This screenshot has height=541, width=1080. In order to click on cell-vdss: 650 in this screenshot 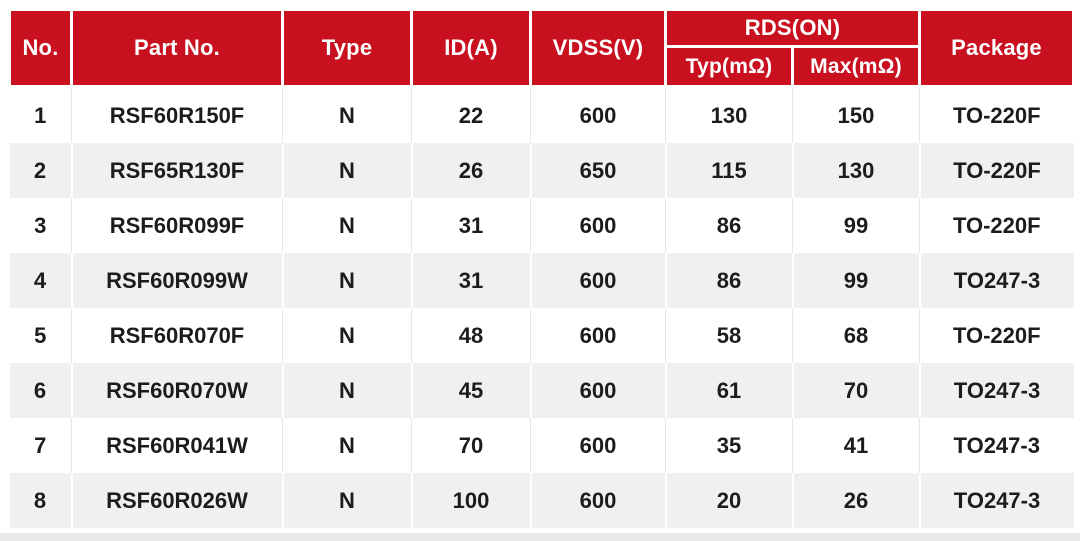, I will do `click(597, 170)`.